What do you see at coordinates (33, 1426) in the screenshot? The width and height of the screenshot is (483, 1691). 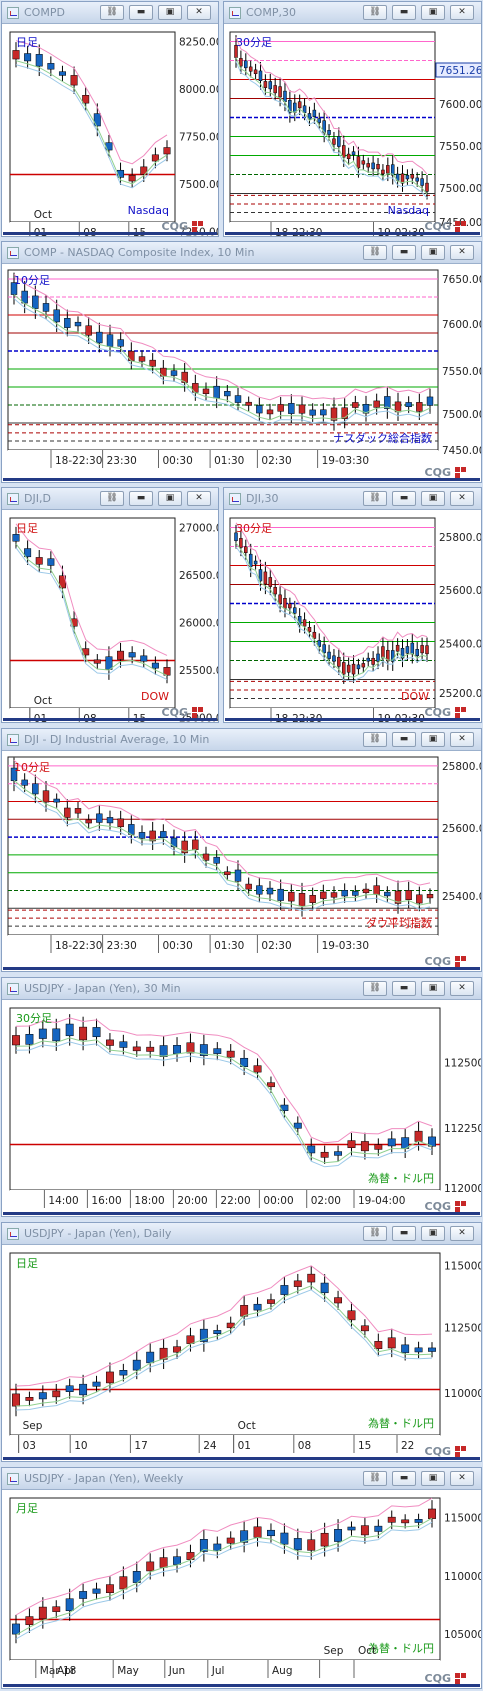 I see `x-tick-label: Sep` at bounding box center [33, 1426].